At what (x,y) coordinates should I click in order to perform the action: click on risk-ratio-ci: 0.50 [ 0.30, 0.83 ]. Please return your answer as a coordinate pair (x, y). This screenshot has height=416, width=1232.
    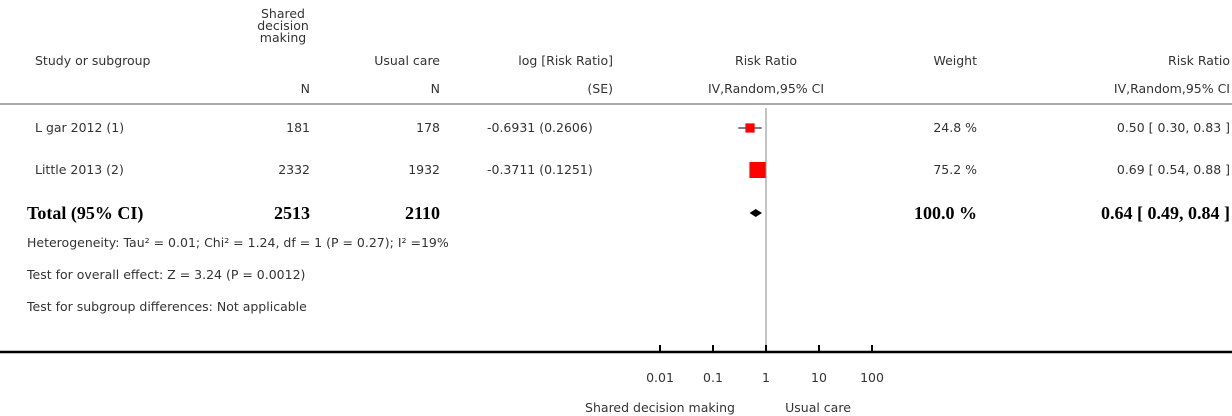
    Looking at the image, I should click on (1173, 127).